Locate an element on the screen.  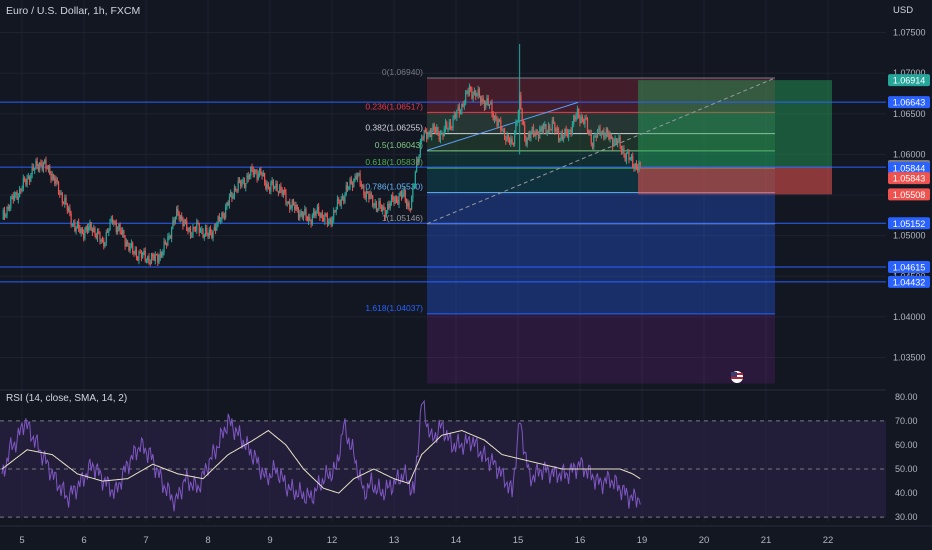
price-label-text: 1.06914 is located at coordinates (909, 81).